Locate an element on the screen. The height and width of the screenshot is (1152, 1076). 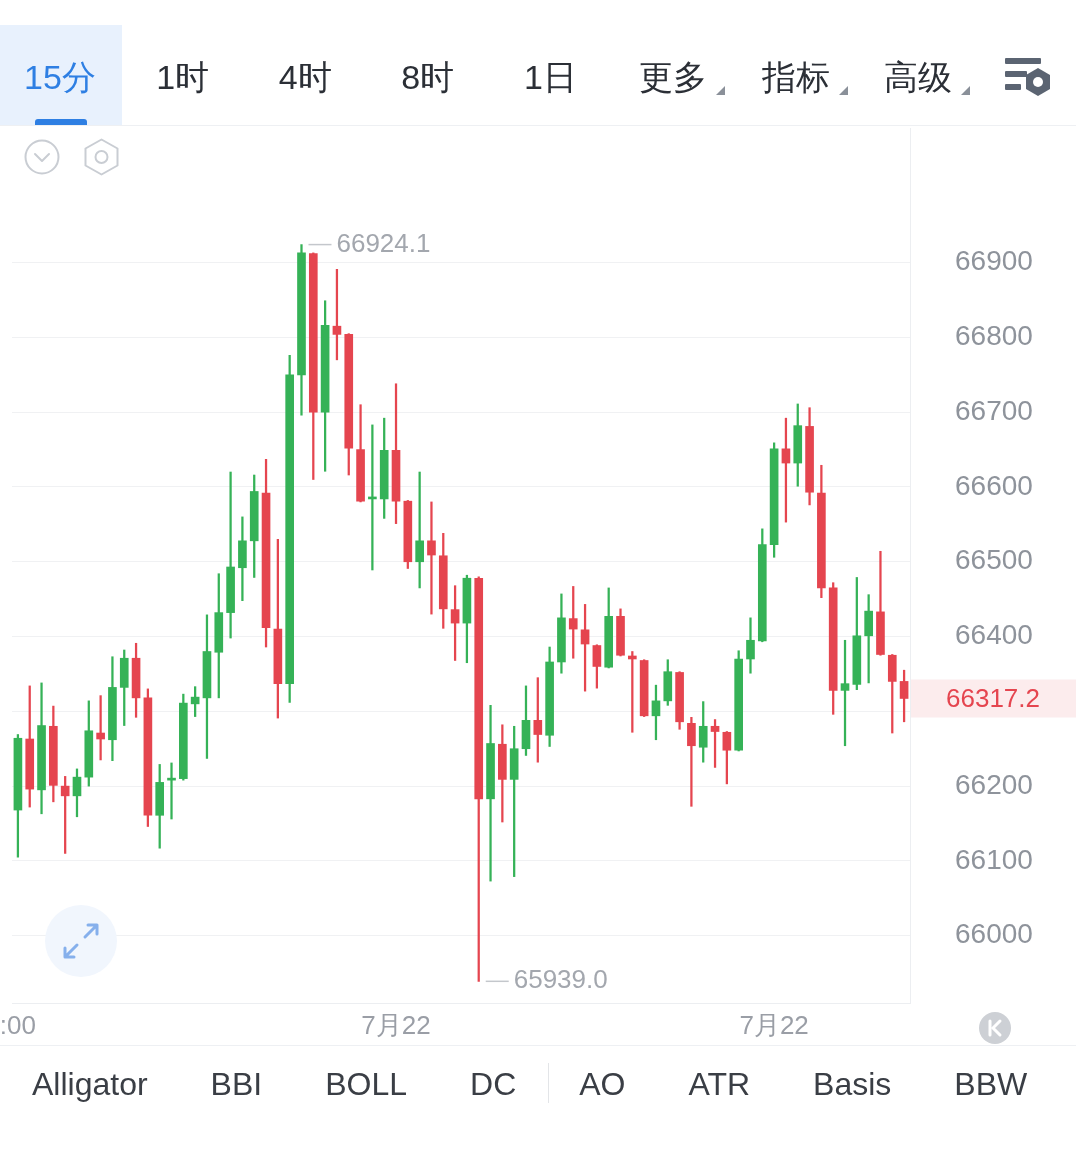
text: 66317.2 is located at coordinates (993, 697).